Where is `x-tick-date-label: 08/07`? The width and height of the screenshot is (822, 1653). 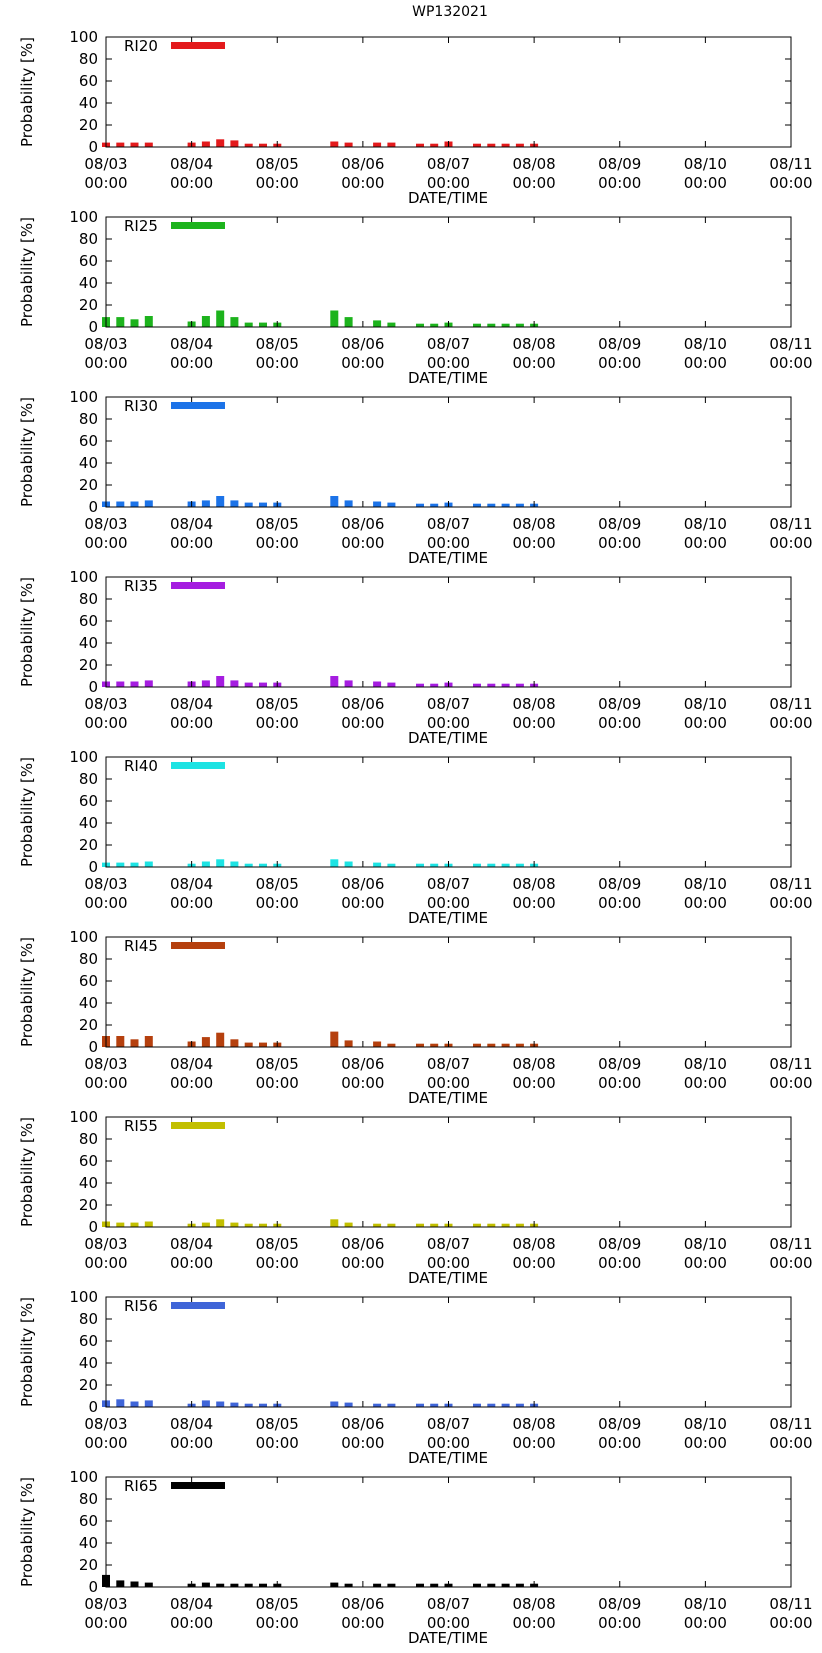 x-tick-date-label: 08/07 is located at coordinates (448, 1064).